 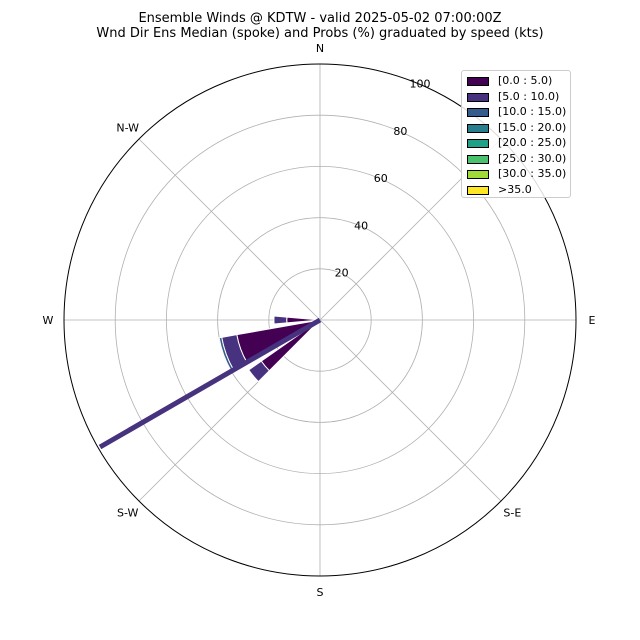 What do you see at coordinates (532, 158) in the screenshot?
I see `legend-label: [25.0 : 30.0)` at bounding box center [532, 158].